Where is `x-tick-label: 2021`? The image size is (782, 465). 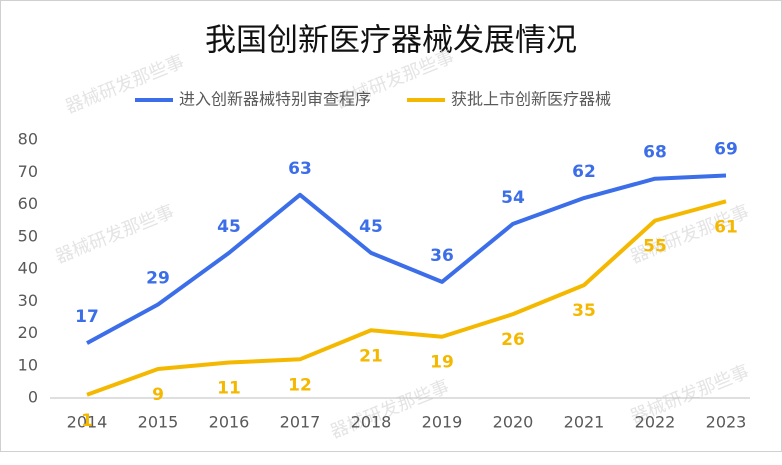
x-tick-label: 2021 is located at coordinates (584, 422).